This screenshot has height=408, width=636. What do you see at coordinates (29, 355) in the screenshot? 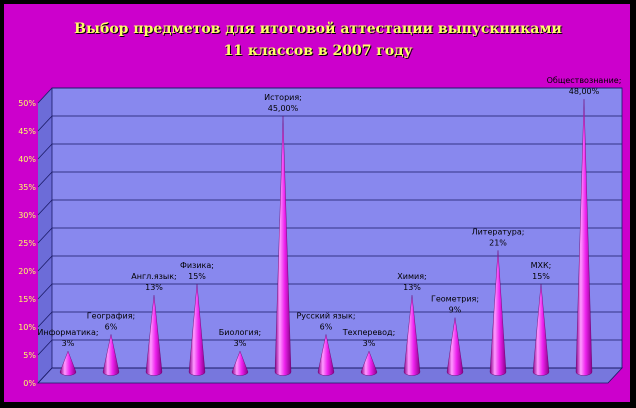
I see `y-tick-label: 5%` at bounding box center [29, 355].